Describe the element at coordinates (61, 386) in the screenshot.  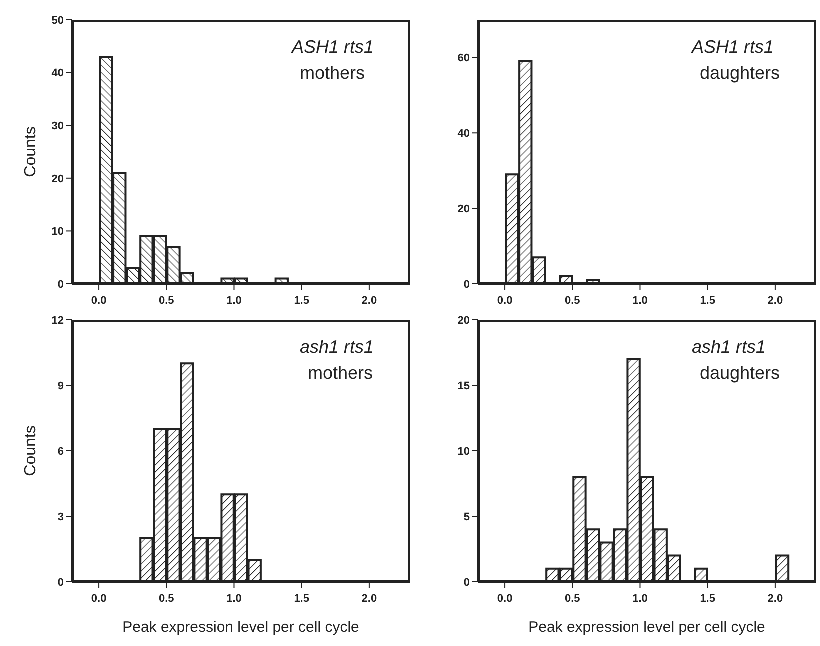
I see `y-tick-label: 9` at that location.